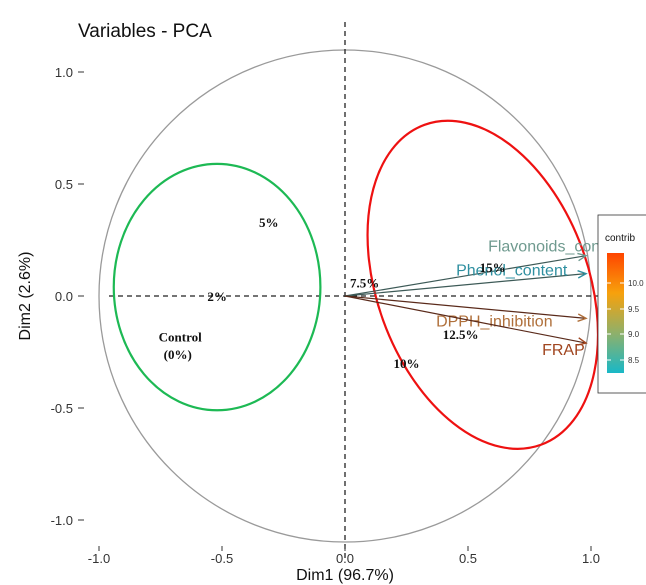 Image resolution: width=646 pixels, height=585 pixels. What do you see at coordinates (494, 321) in the screenshot?
I see `vector-label-dpph-inhibition: DPPH_inhibition` at bounding box center [494, 321].